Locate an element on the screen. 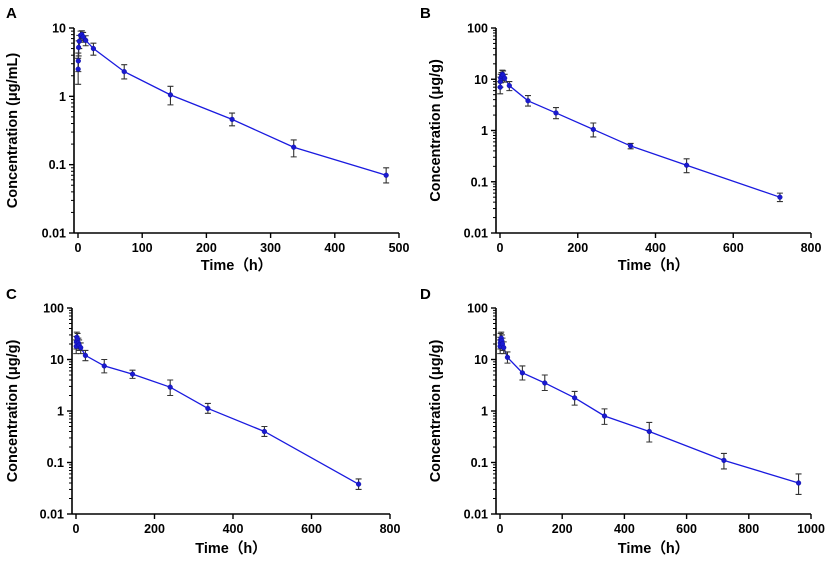  y-axis-title: Concentration (μg/mL) is located at coordinates (13, 131).